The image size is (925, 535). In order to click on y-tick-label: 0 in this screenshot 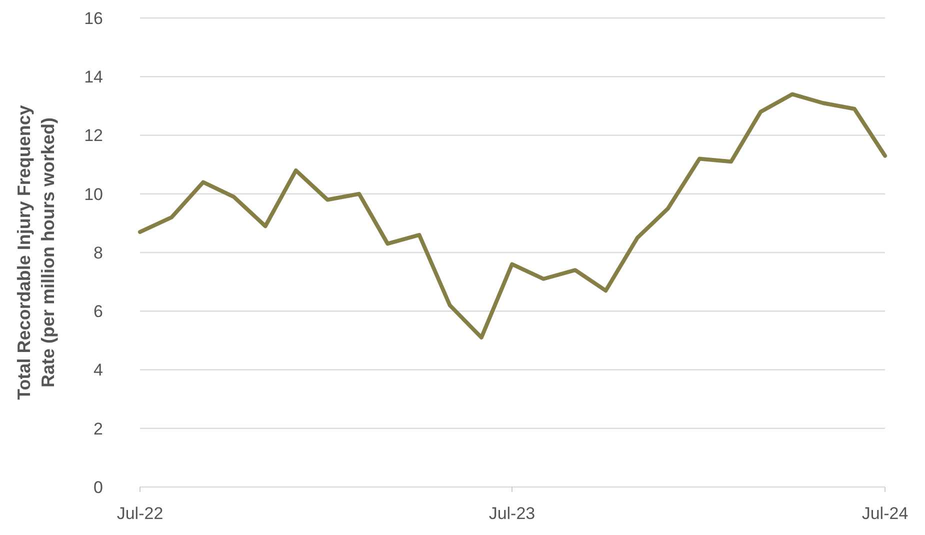, I will do `click(98, 487)`.